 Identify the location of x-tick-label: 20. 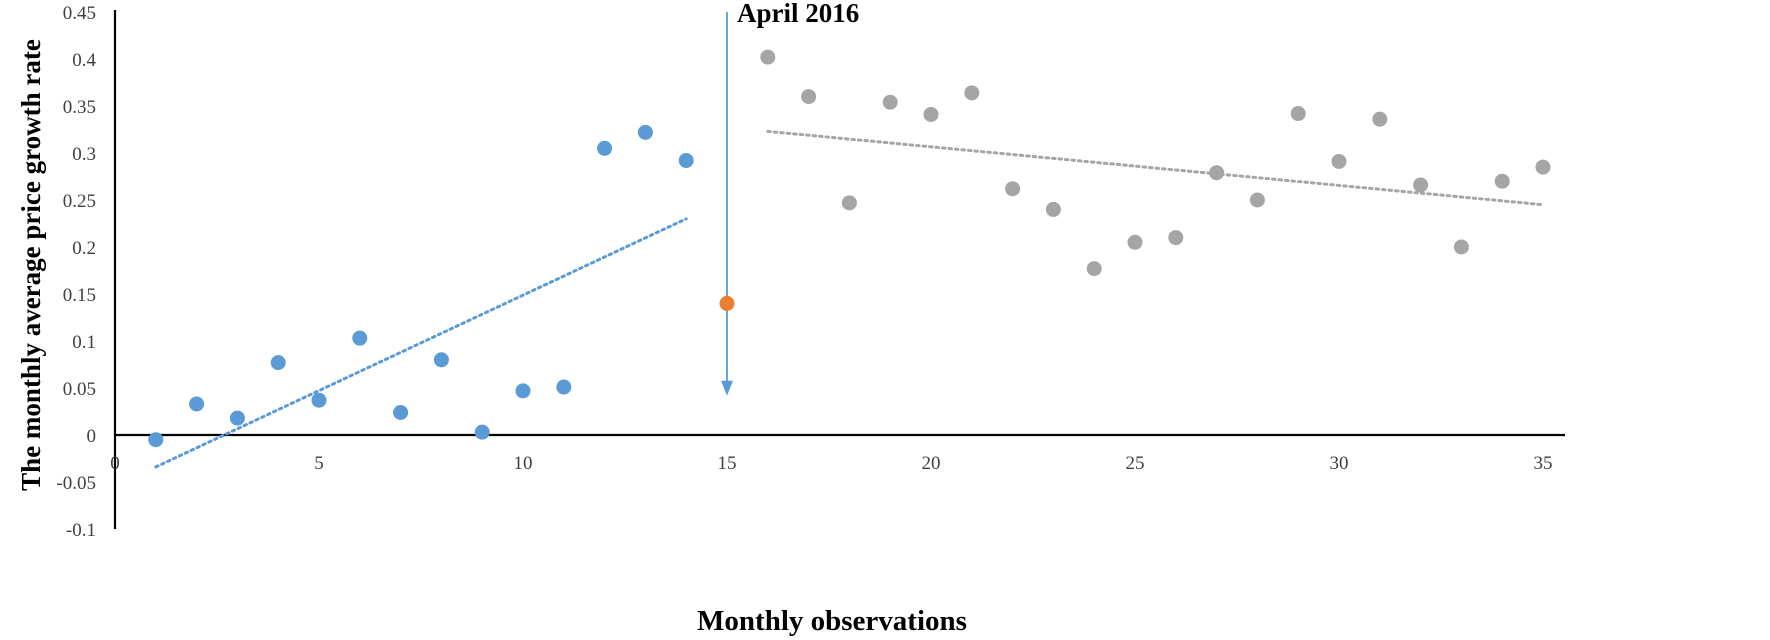
(931, 463).